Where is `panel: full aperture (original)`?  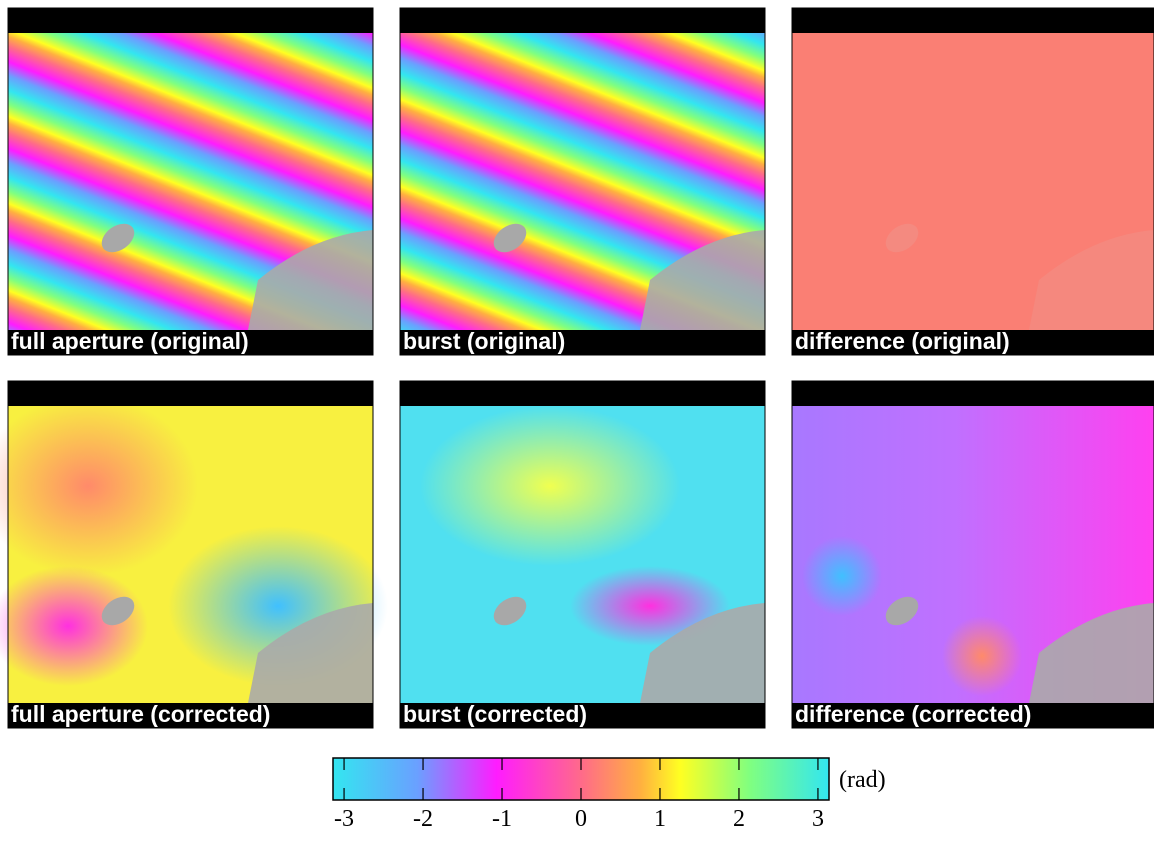 panel: full aperture (original) is located at coordinates (190, 181).